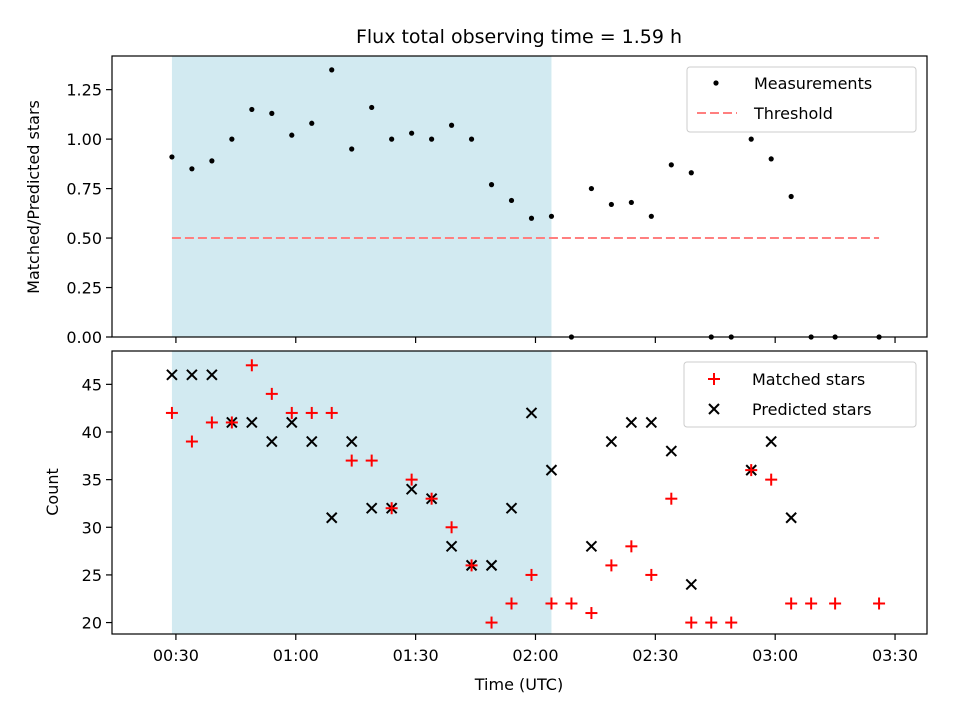 Image resolution: width=960 pixels, height=720 pixels. I want to click on top-y-tick-label: 1.25, so click(84, 90).